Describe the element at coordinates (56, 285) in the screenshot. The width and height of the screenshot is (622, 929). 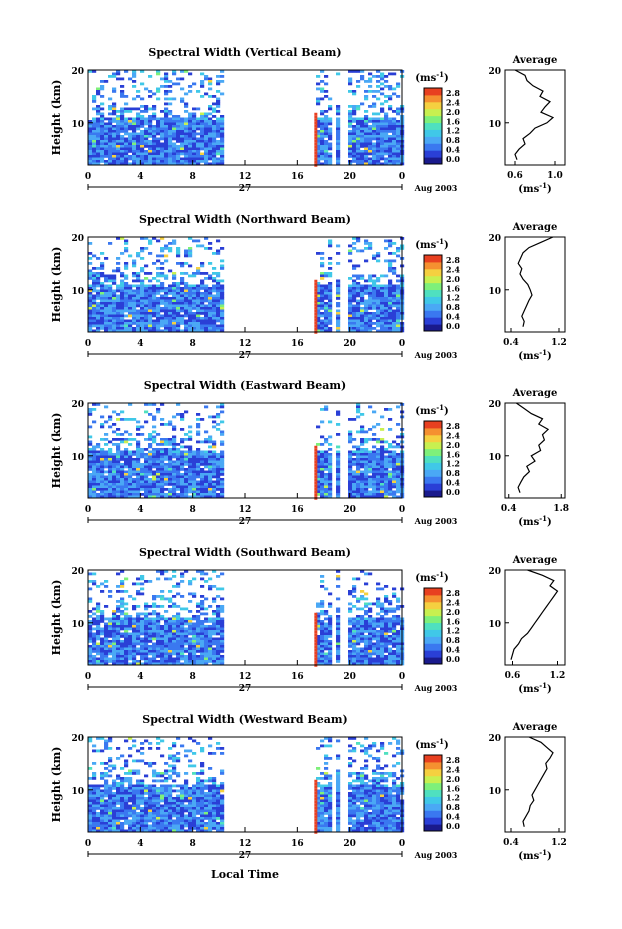
I see `y-axis-label: Height (km)` at that location.